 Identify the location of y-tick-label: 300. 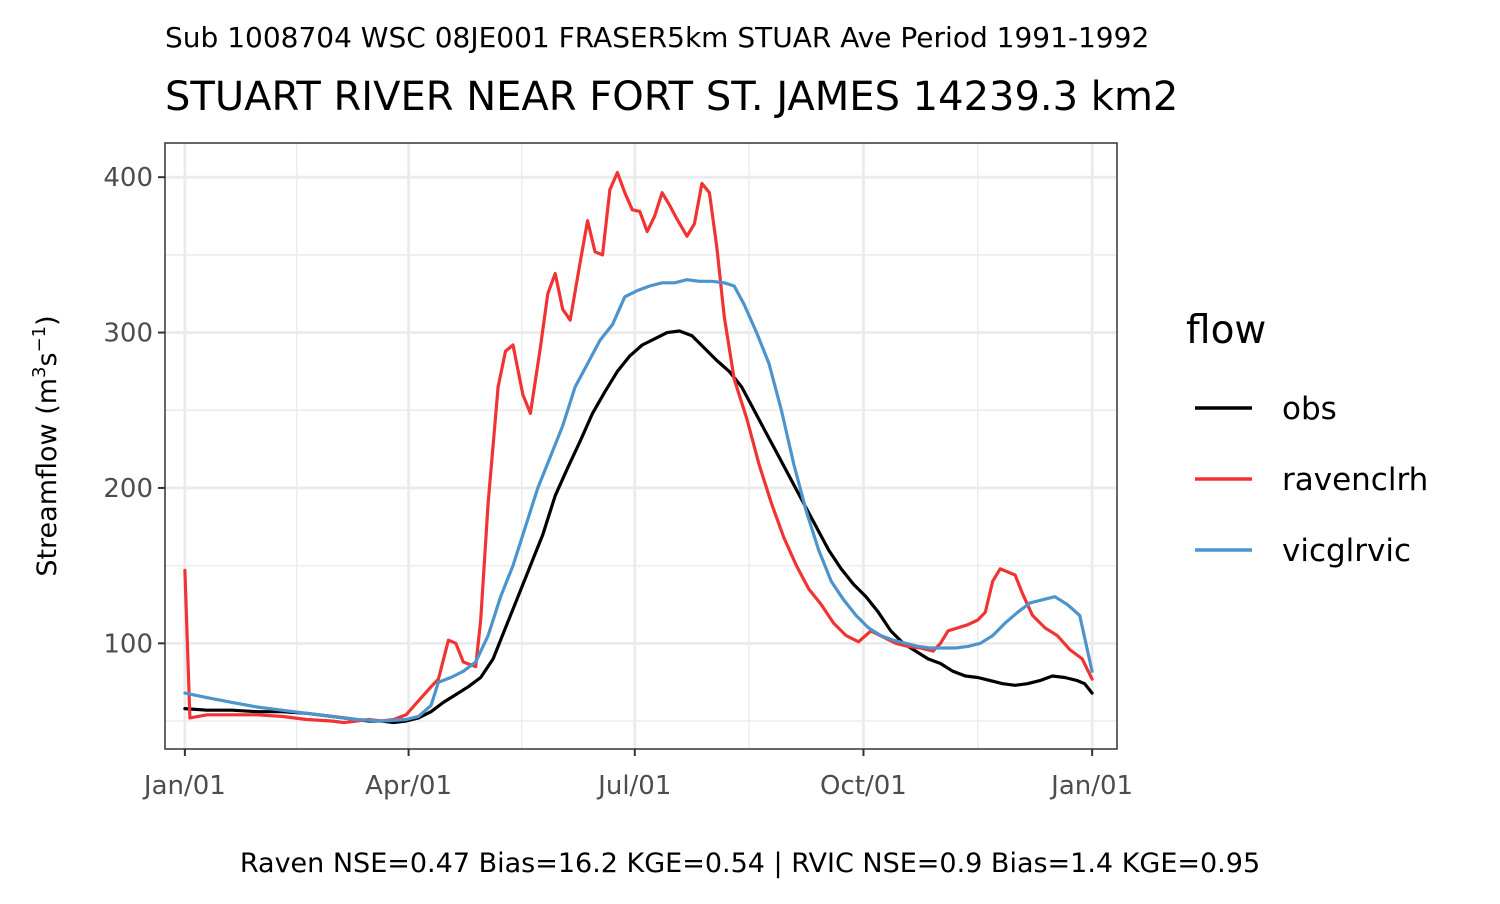
(128, 334).